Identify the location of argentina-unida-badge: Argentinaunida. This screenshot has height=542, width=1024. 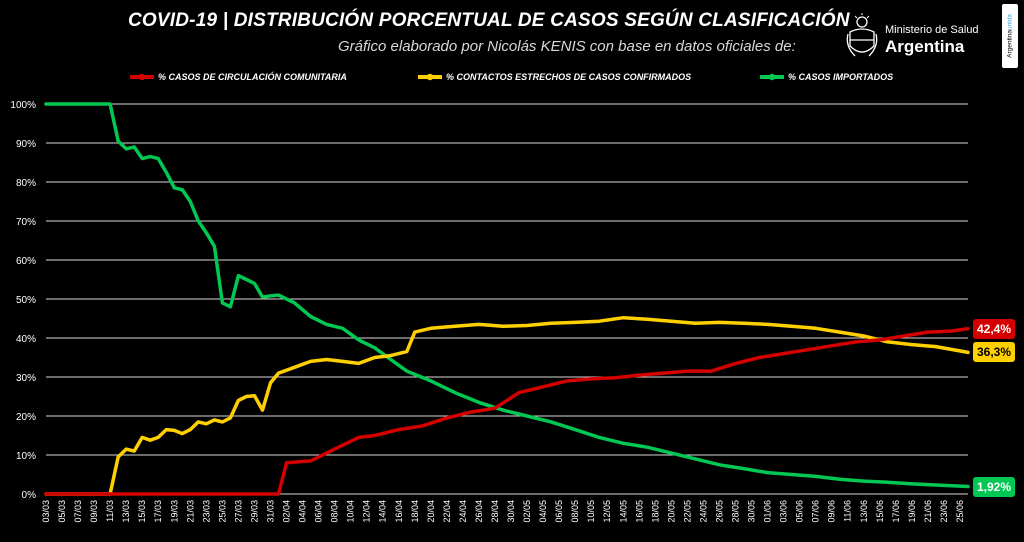
(1010, 36).